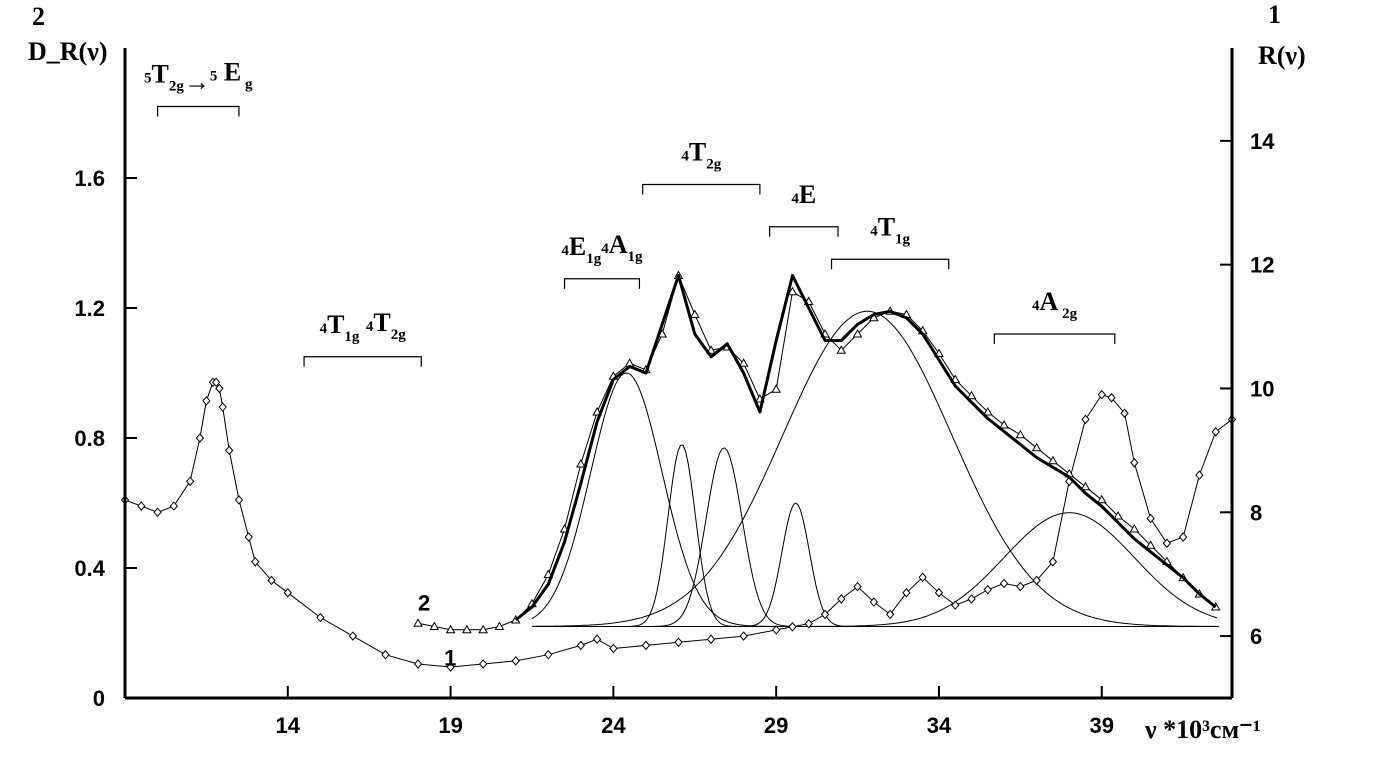 This screenshot has width=1396, height=780. Describe the element at coordinates (198, 111) in the screenshot. I see `bracket-t2g-eg` at that location.